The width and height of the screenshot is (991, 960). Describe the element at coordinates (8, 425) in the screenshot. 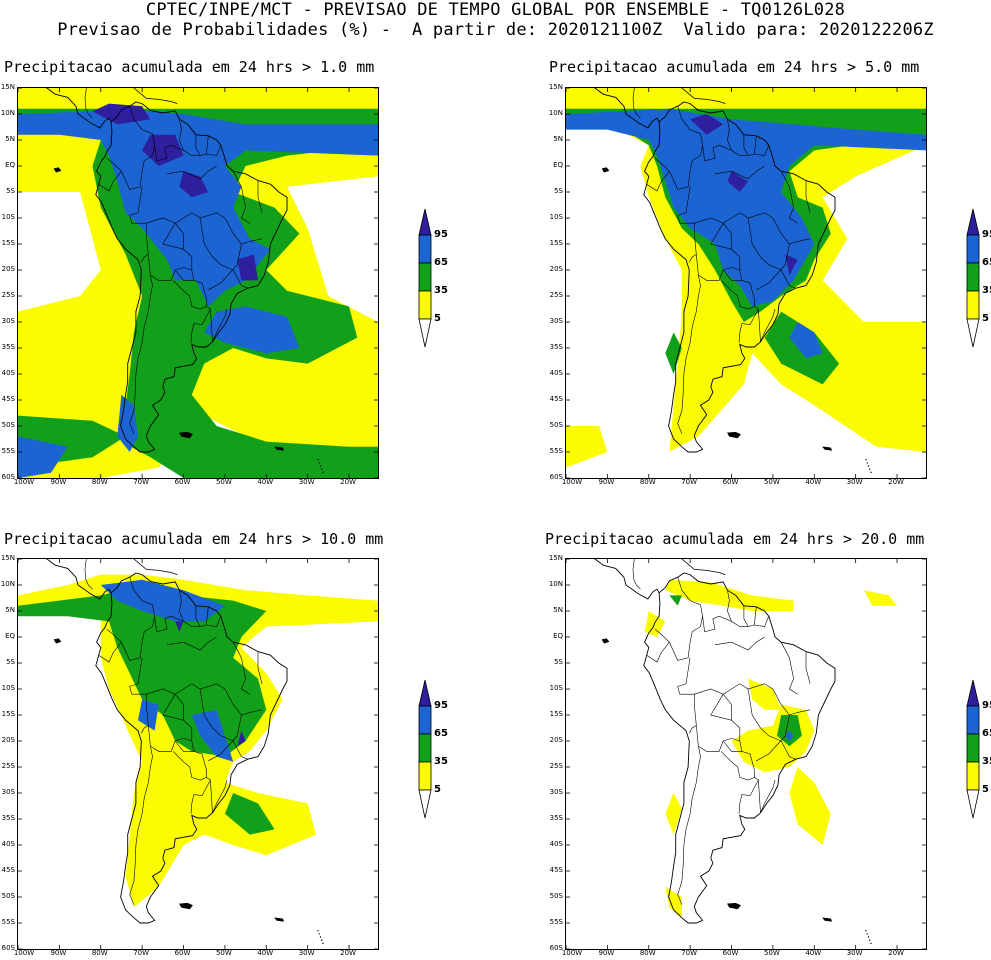

I see `lat-label: 50S` at that location.